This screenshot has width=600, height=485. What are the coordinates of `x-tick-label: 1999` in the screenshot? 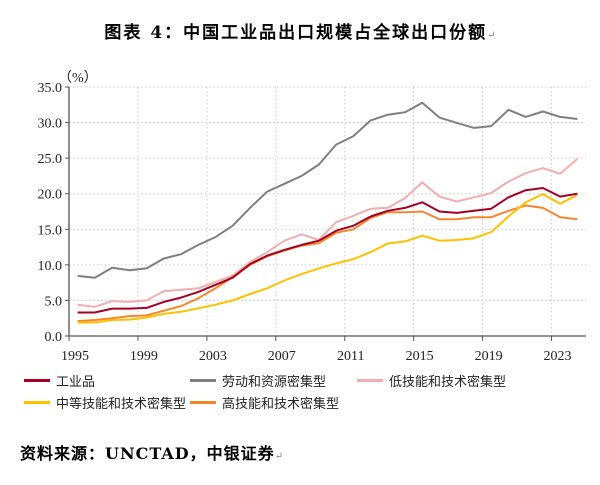 It's located at (144, 356).